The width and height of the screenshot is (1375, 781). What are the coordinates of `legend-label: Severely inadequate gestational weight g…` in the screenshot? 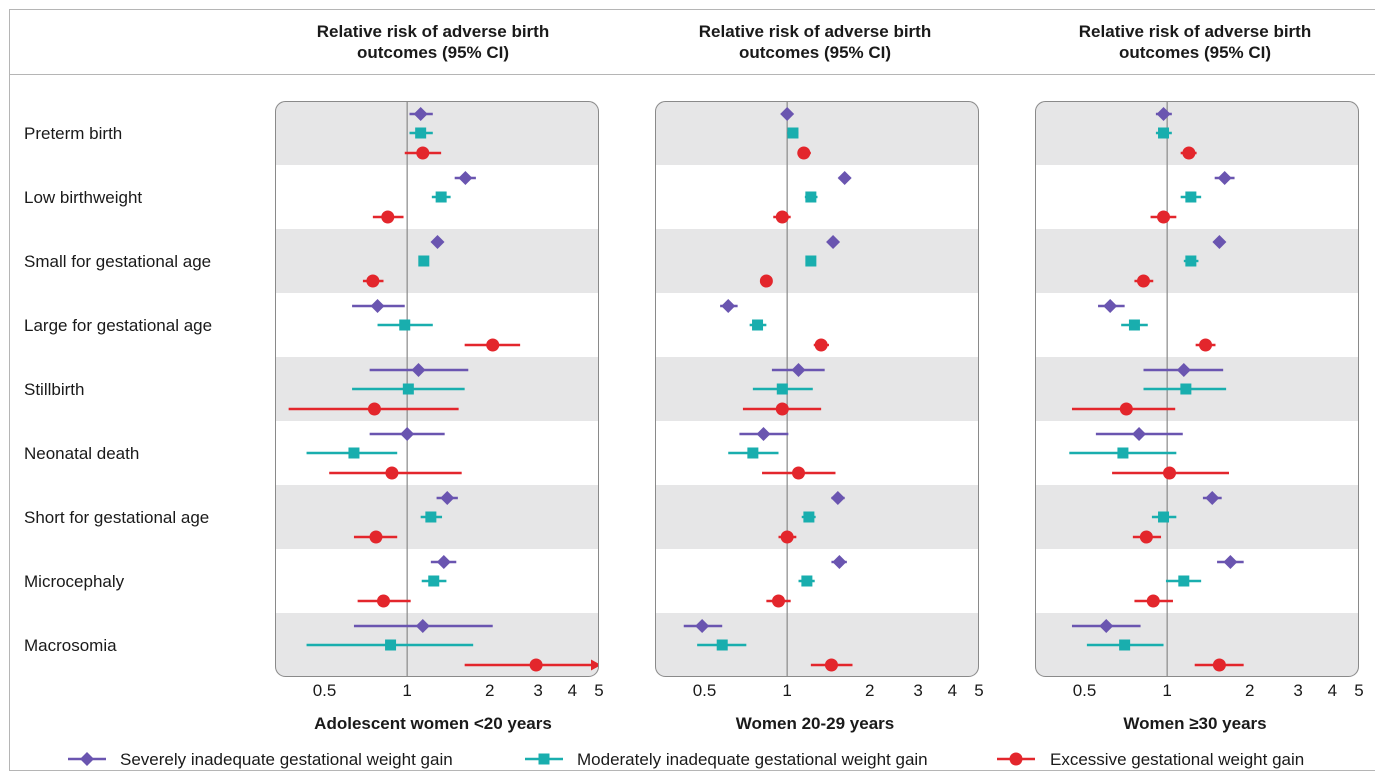 It's located at (286, 759).